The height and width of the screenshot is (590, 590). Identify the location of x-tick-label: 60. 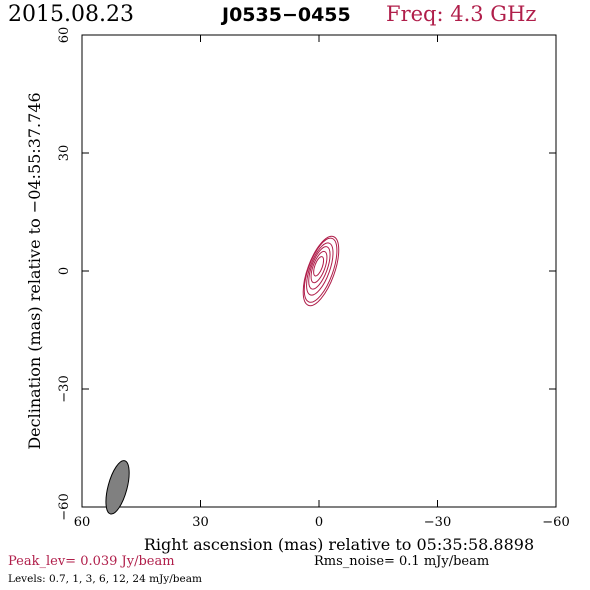
(82, 522).